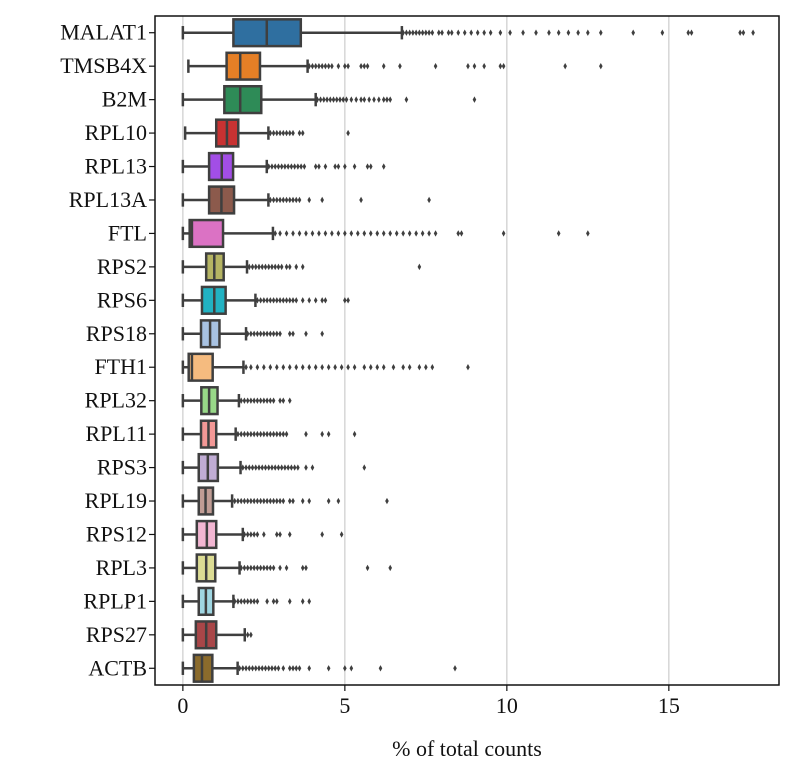 Image resolution: width=794 pixels, height=779 pixels. Describe the element at coordinates (467, 748) in the screenshot. I see `x-axis-label: % of total counts` at that location.